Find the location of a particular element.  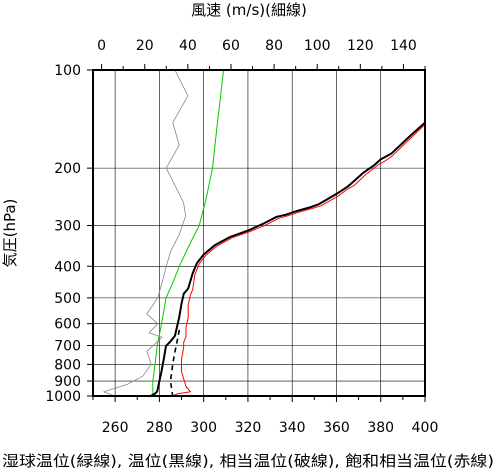

y-tick-label: 1000 is located at coordinates (63, 397).